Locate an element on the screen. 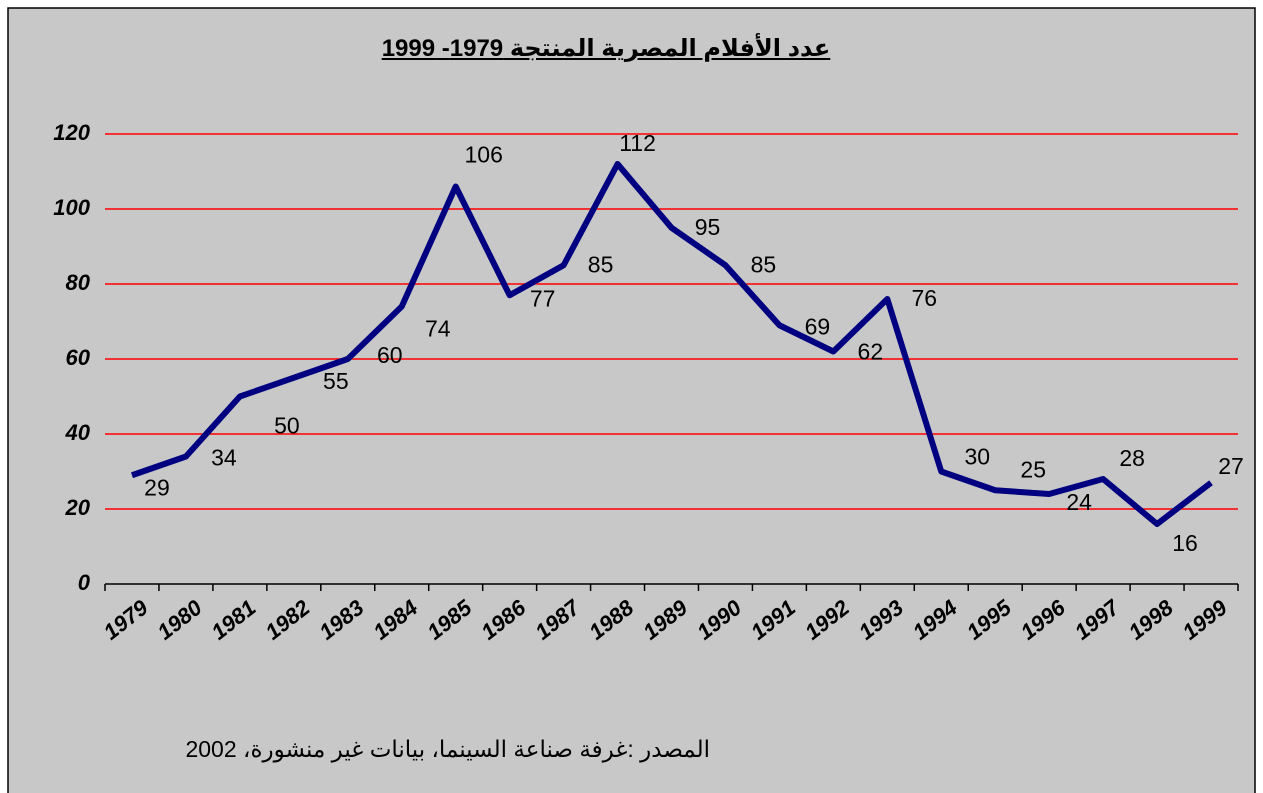 The image size is (1263, 793). data-label: 50 is located at coordinates (287, 426).